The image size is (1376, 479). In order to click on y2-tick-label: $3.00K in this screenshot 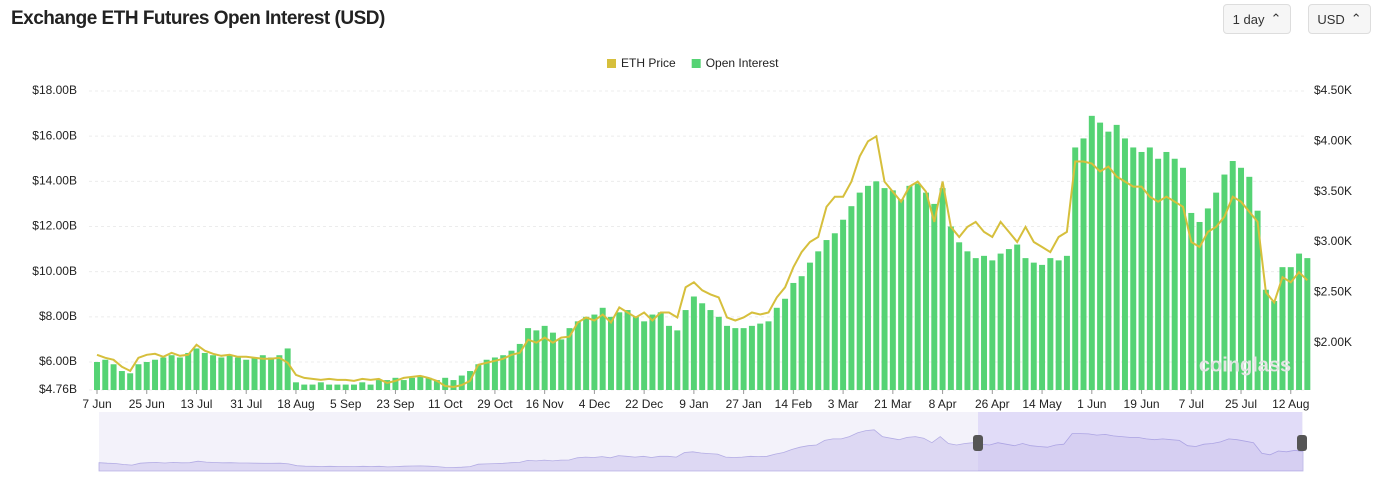, I will do `click(1333, 241)`.